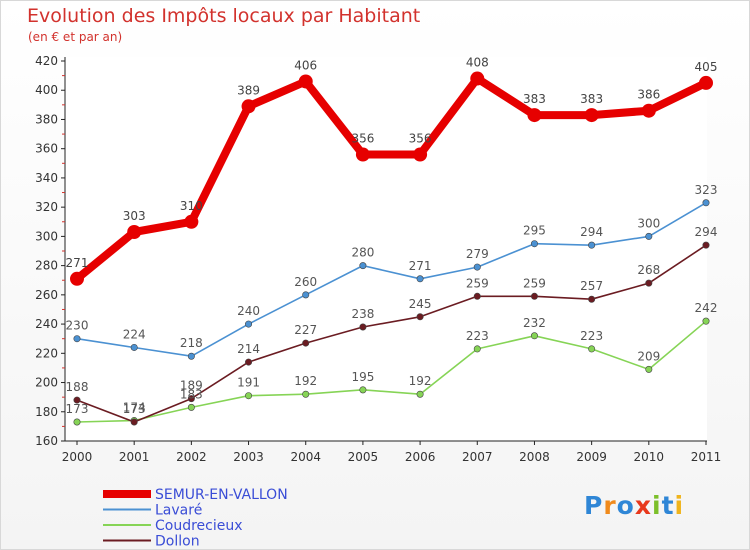 This screenshot has height=550, width=750. I want to click on data-label: 214, so click(248, 349).